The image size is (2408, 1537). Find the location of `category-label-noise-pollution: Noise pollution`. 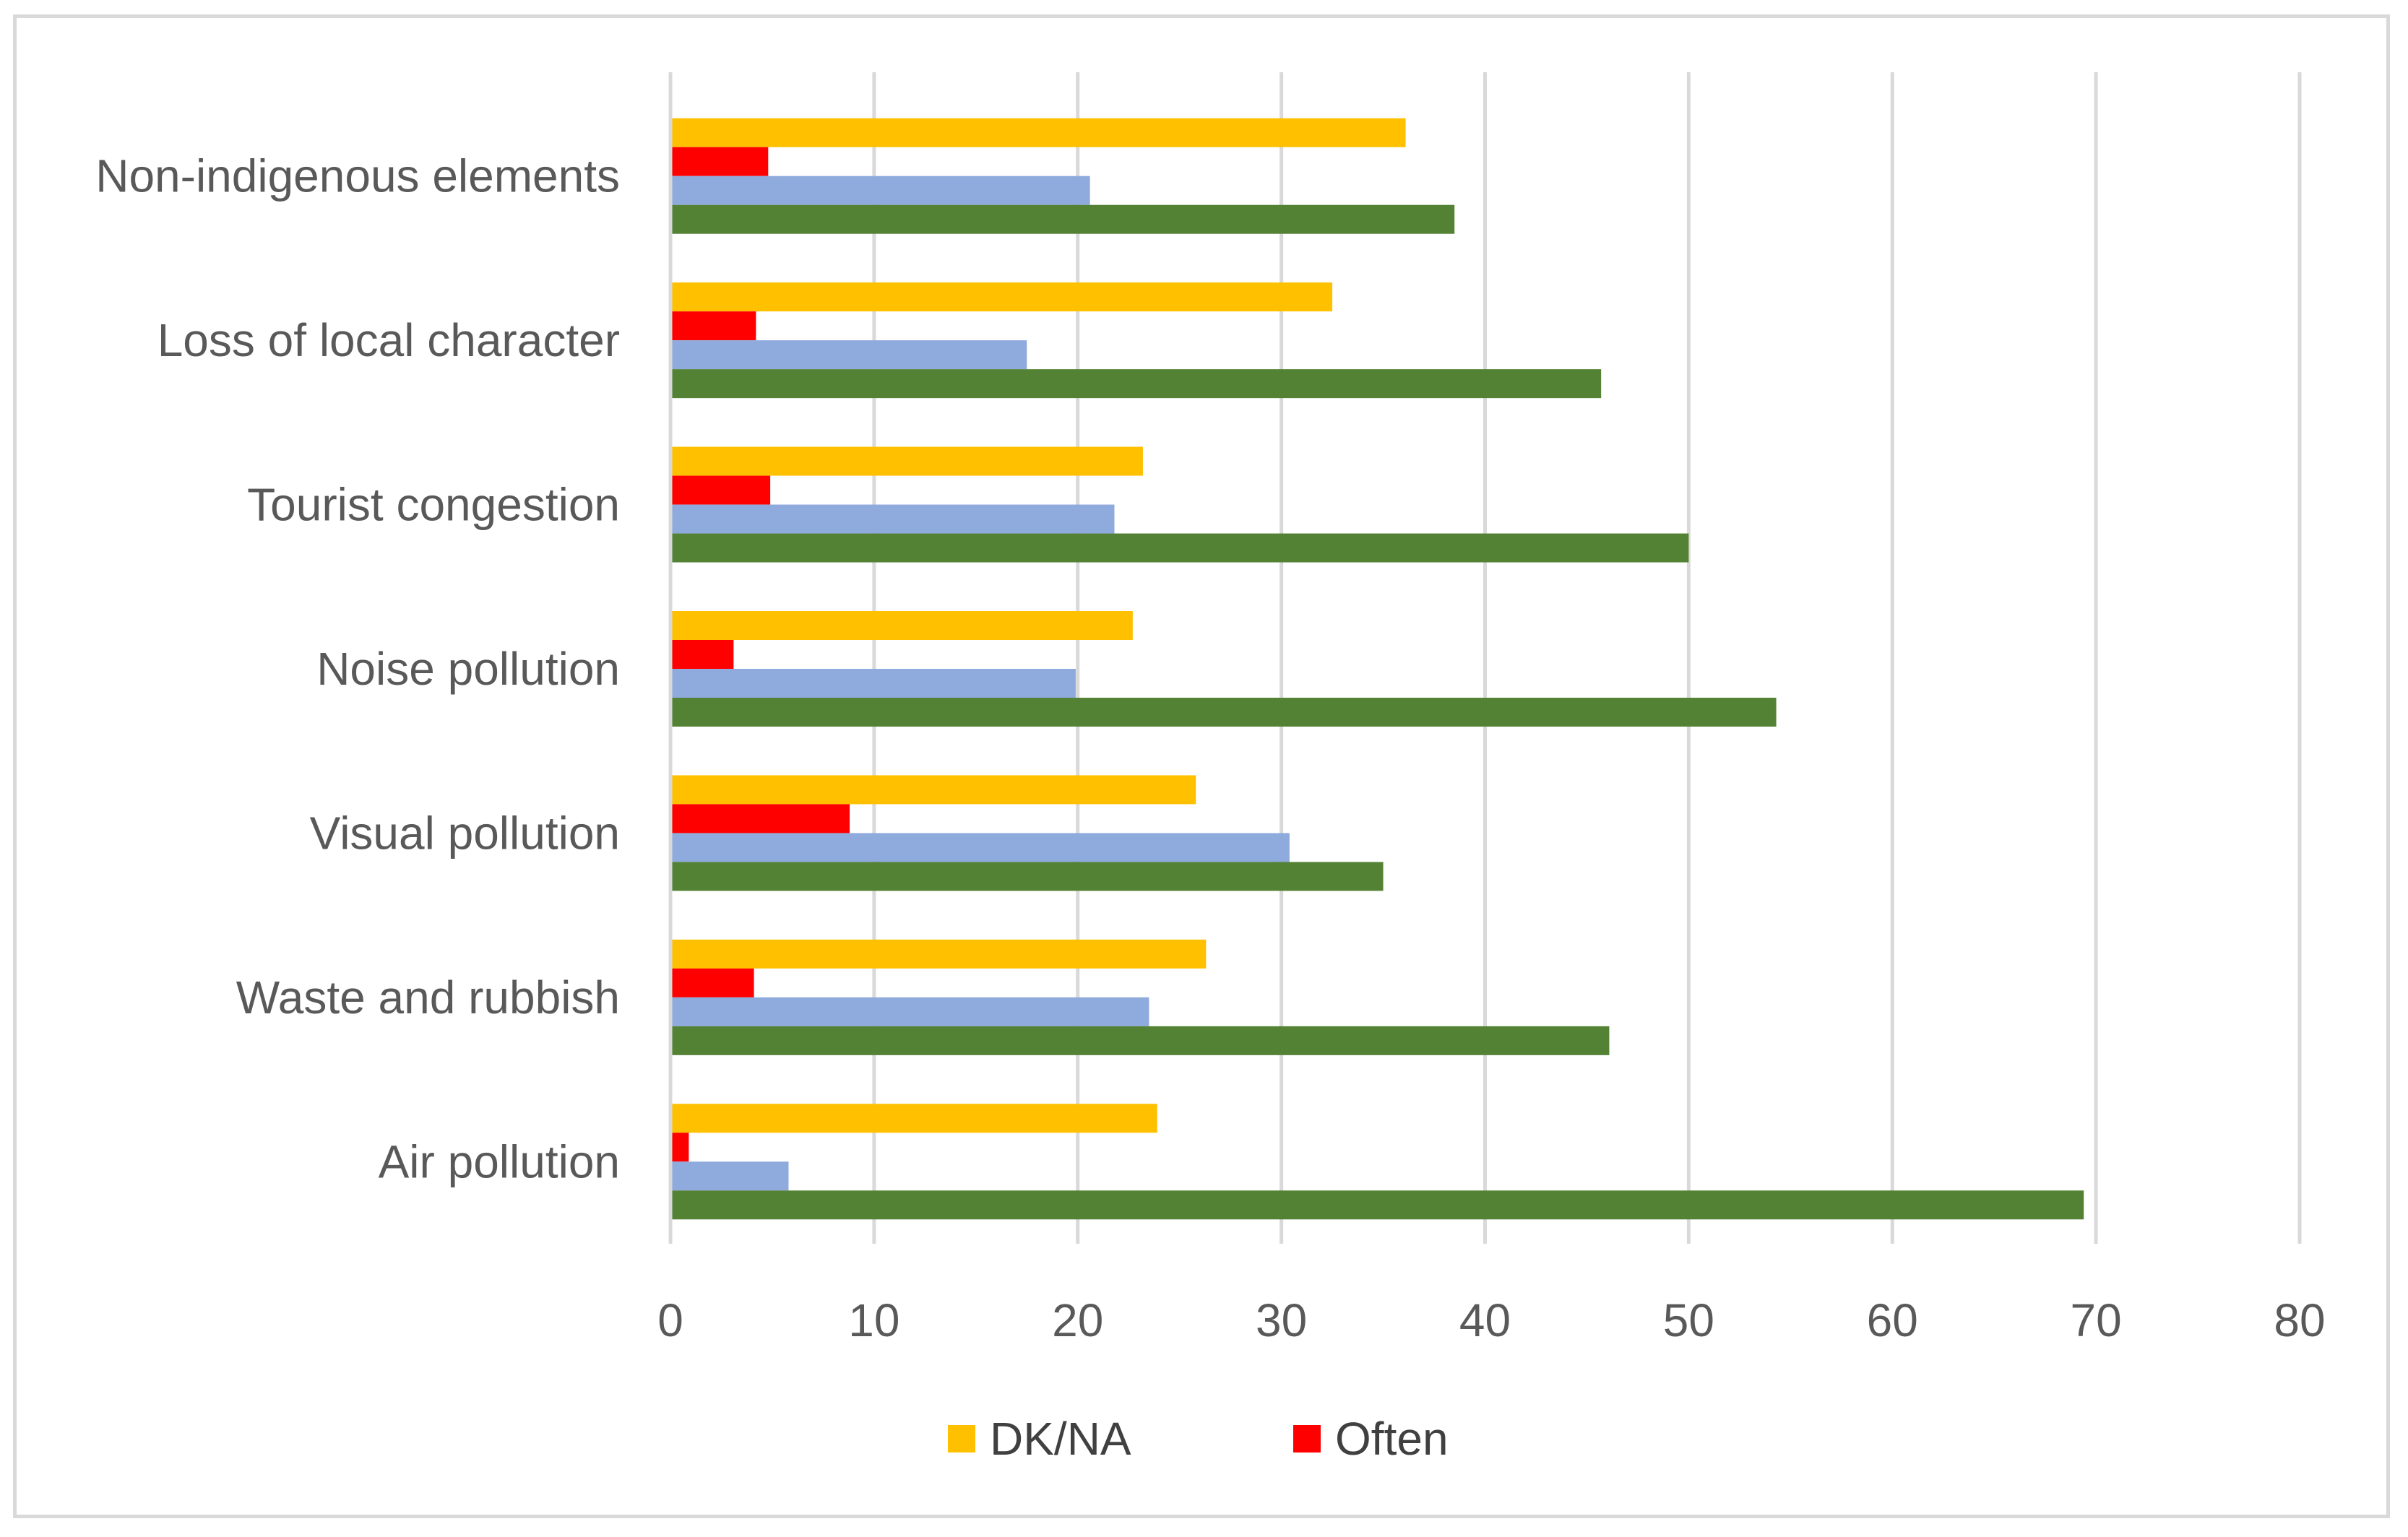

category-label-noise-pollution: Noise pollution is located at coordinates (468, 669).